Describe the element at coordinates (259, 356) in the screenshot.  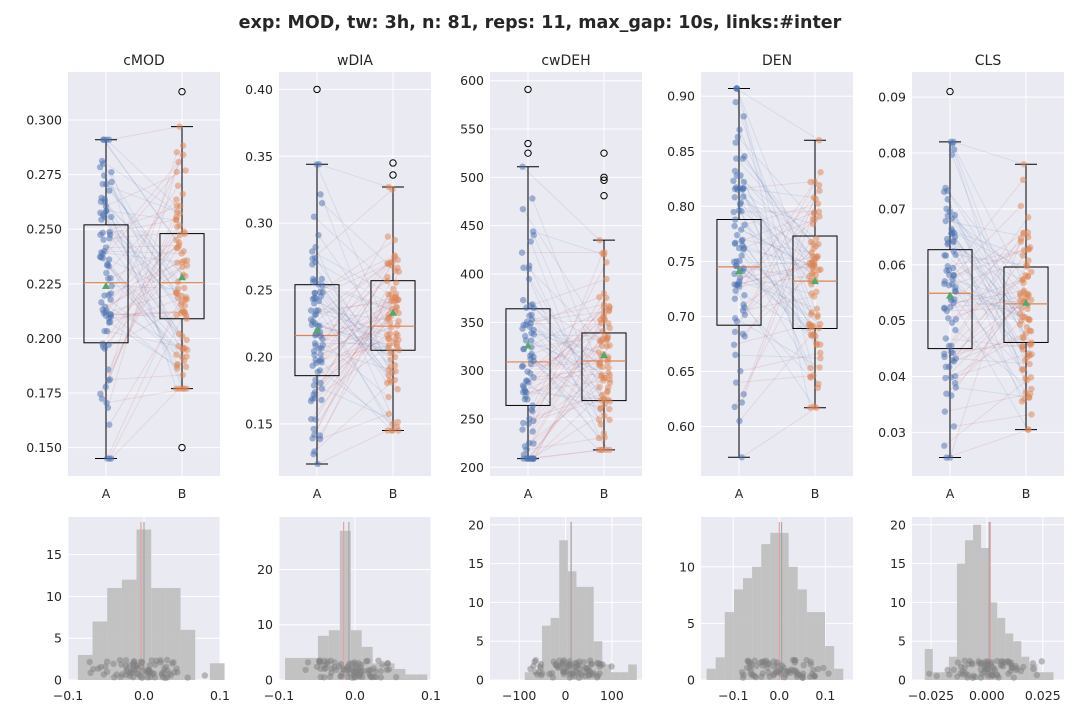
I see `y-tick-label: 0.20` at that location.